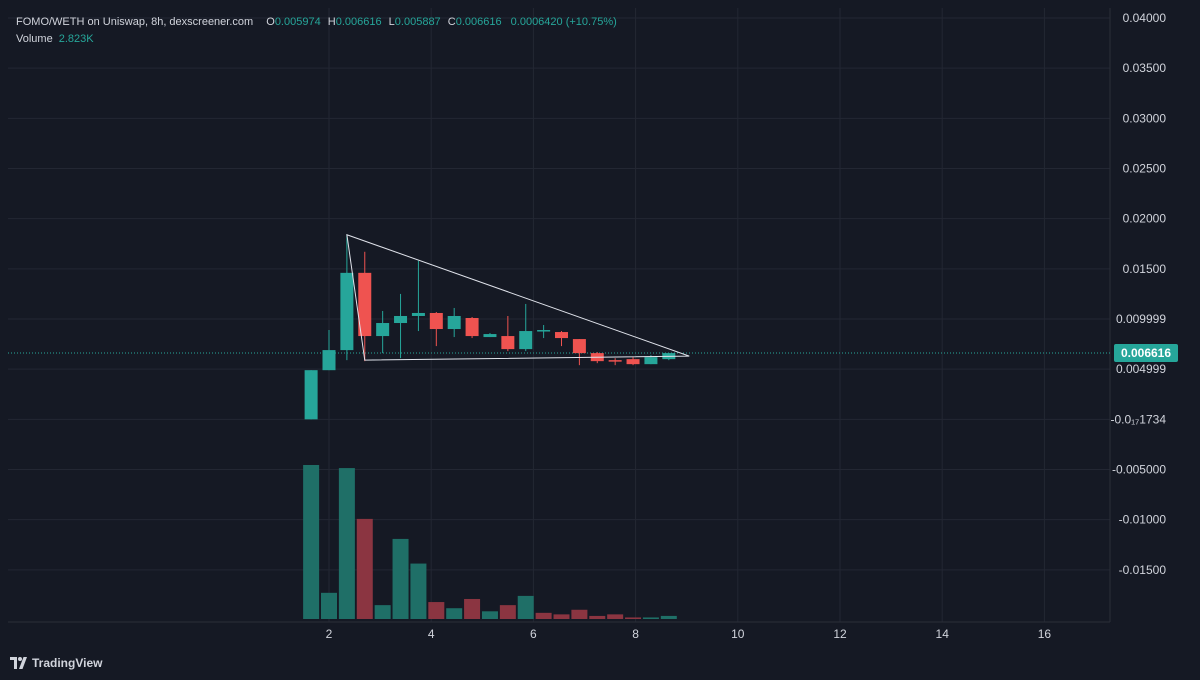 The image size is (1200, 680). Describe the element at coordinates (490, 542) in the screenshot. I see `volume-bars` at that location.